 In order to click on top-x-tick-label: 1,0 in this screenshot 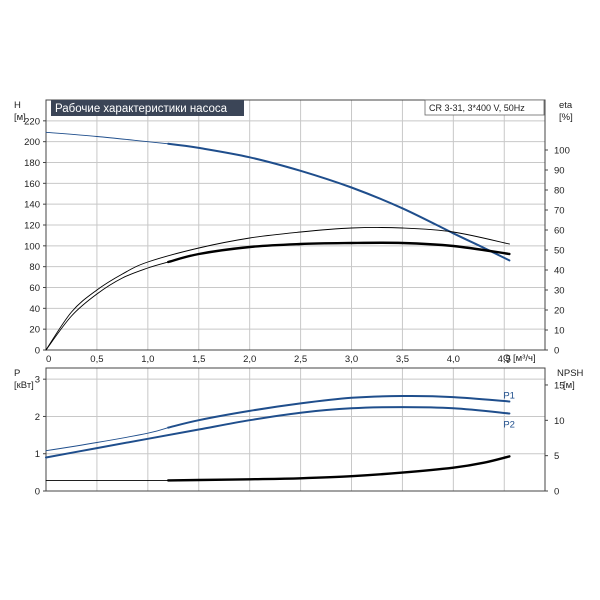, I will do `click(147, 359)`.